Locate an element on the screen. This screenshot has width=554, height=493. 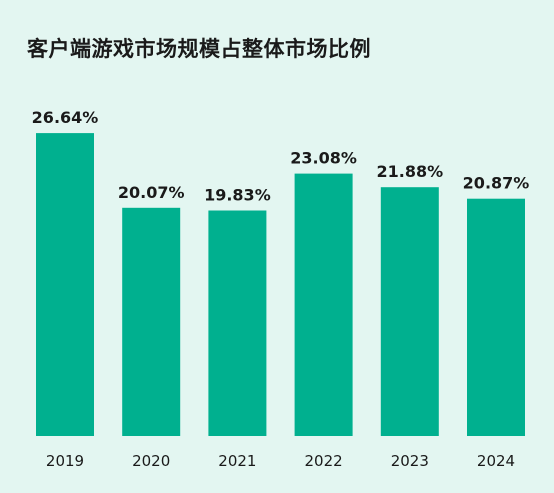
bar-2020 is located at coordinates (151, 321).